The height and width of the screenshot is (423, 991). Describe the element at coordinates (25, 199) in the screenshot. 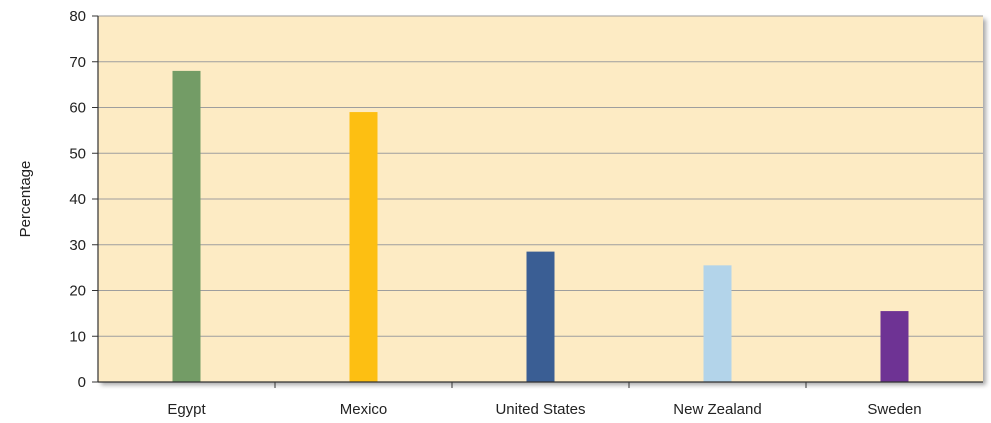

I see `y-axis-title: Percentage` at that location.